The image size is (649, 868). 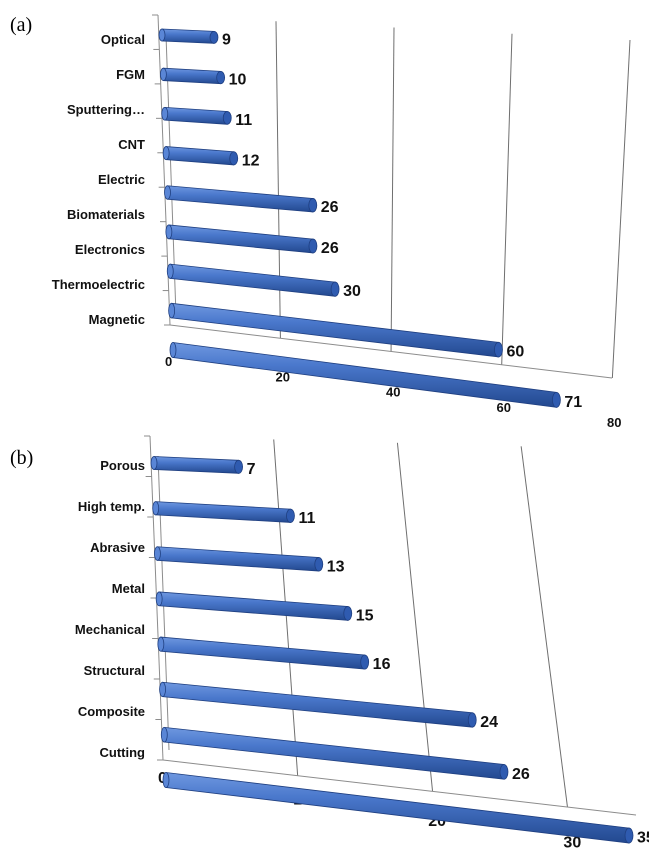 I want to click on category-label: Abrasive, so click(x=117, y=547).